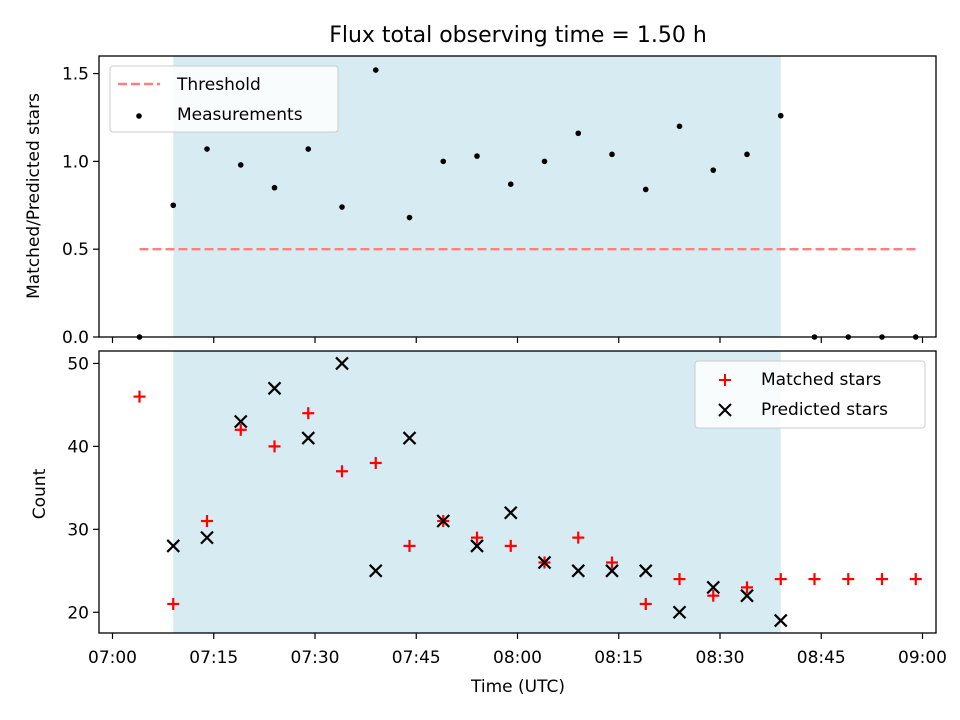 Image resolution: width=960 pixels, height=720 pixels. I want to click on top-y-tick-label: 1.5, so click(75, 75).